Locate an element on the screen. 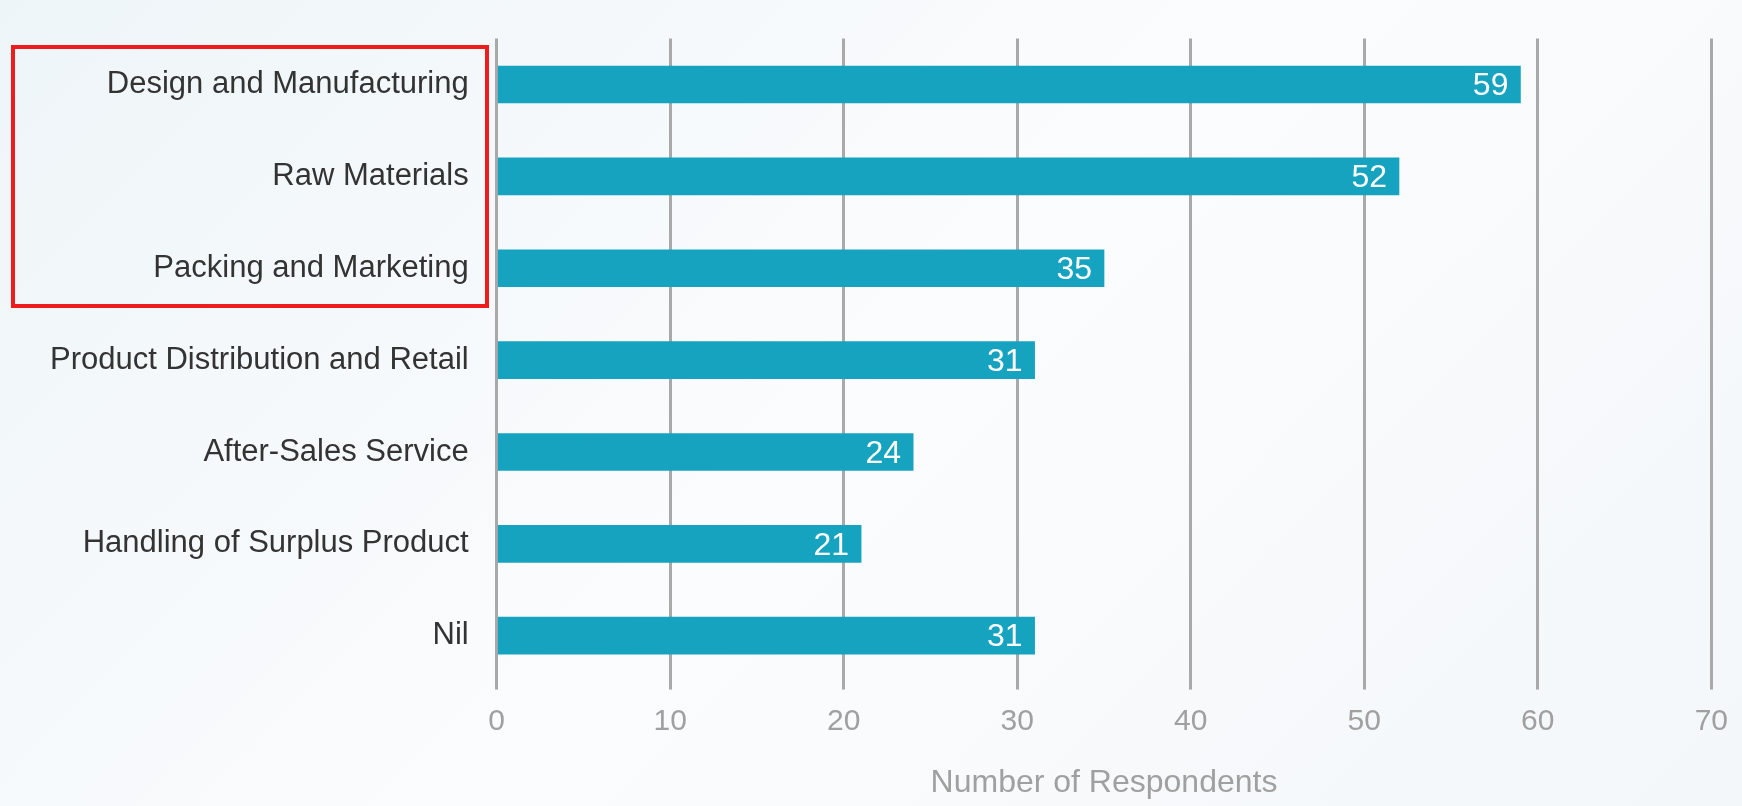 The image size is (1742, 806). x-axis-title: Number of Respondents is located at coordinates (1104, 780).